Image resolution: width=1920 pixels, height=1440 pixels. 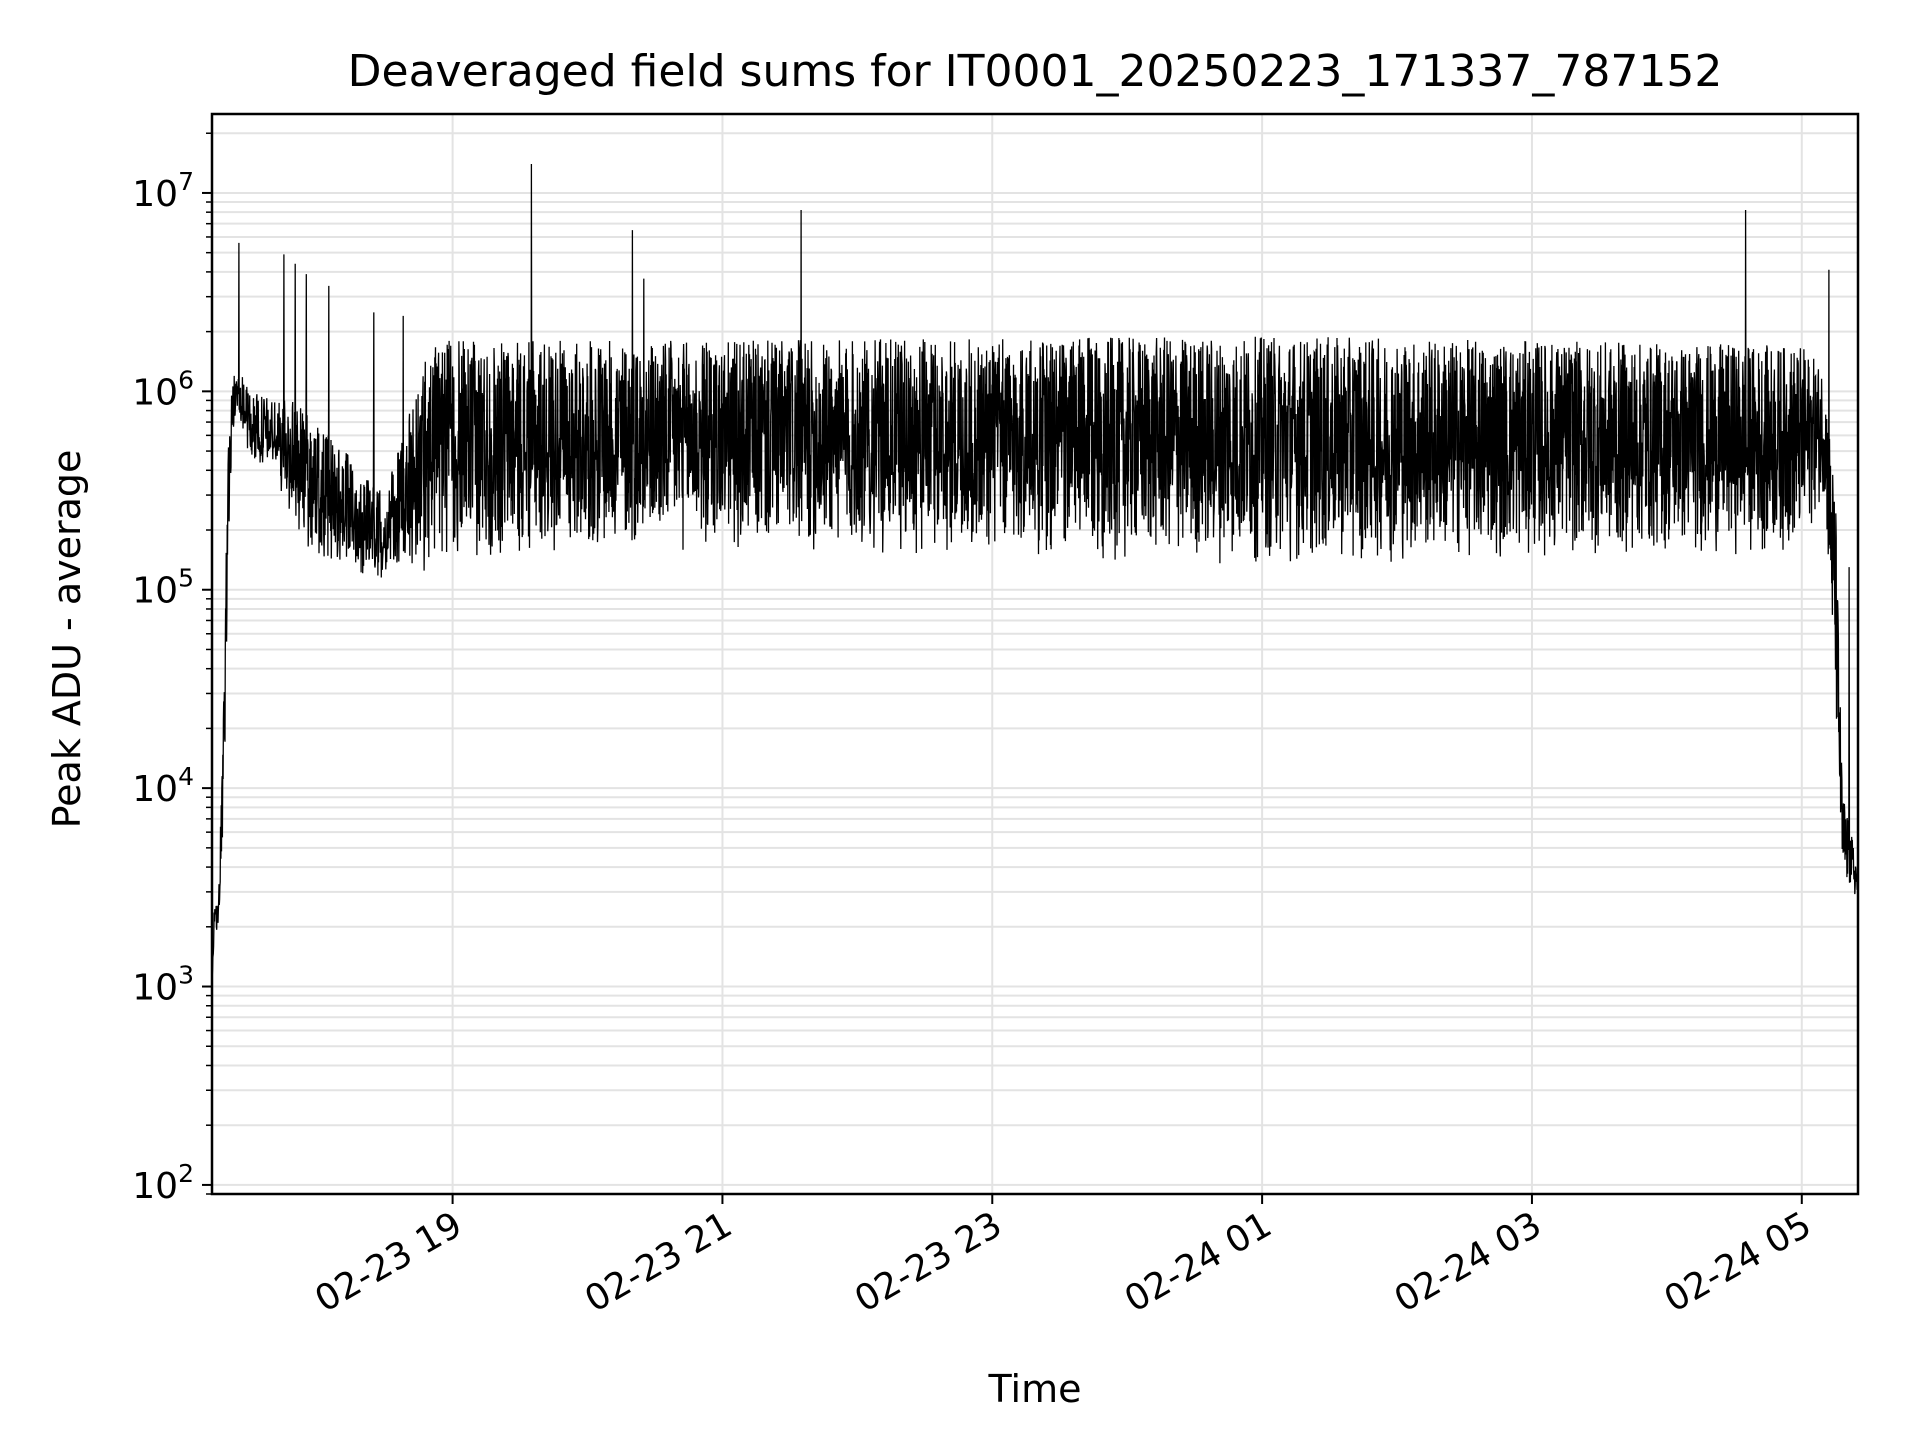 I want to click on y-tick-label: 10⁶, so click(x=163, y=389).